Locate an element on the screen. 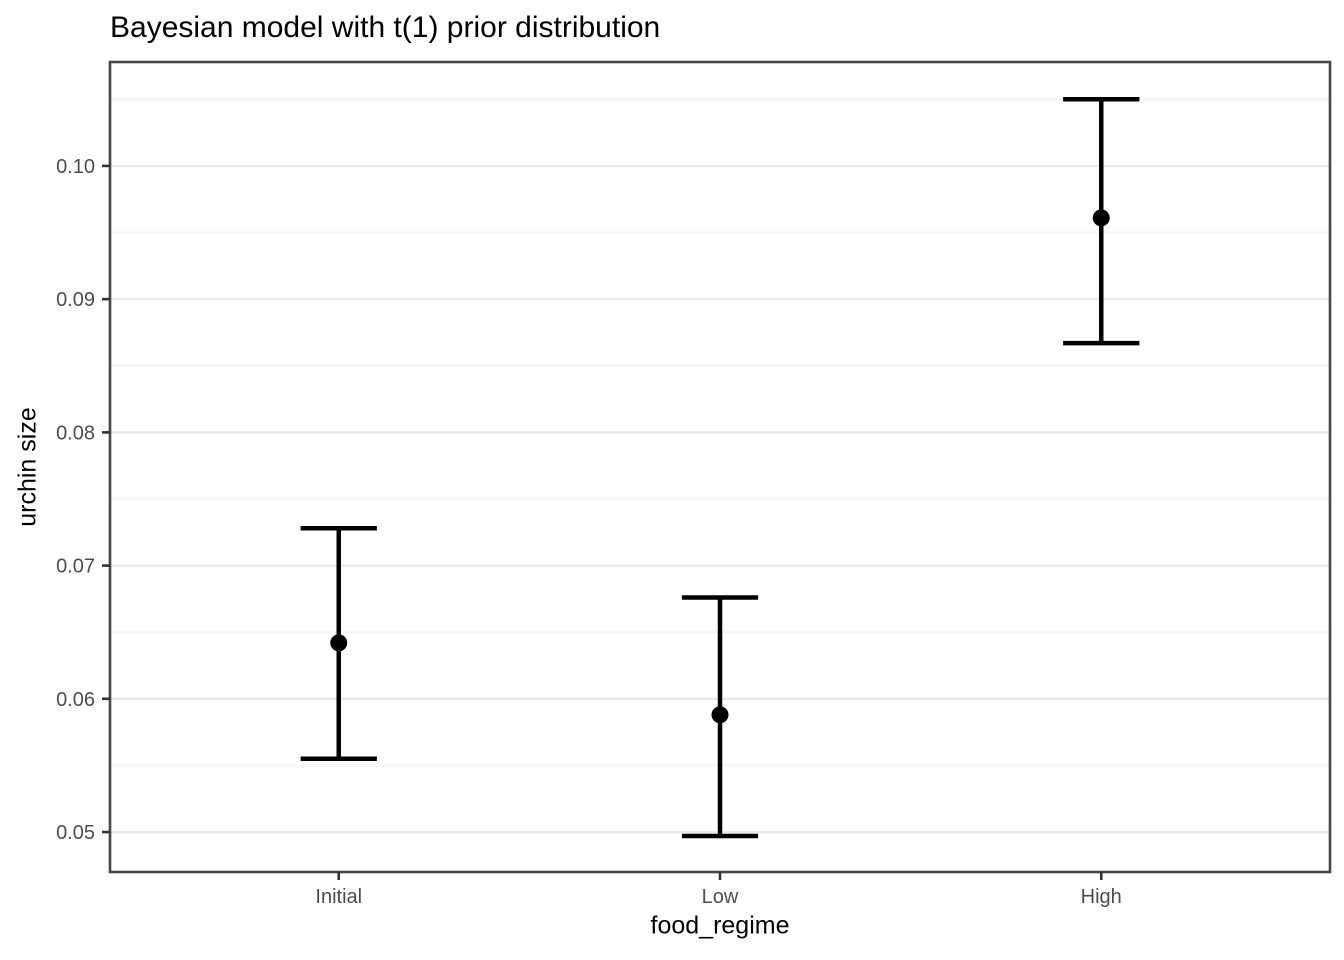  y-tick-label: 0.07 is located at coordinates (75, 567).